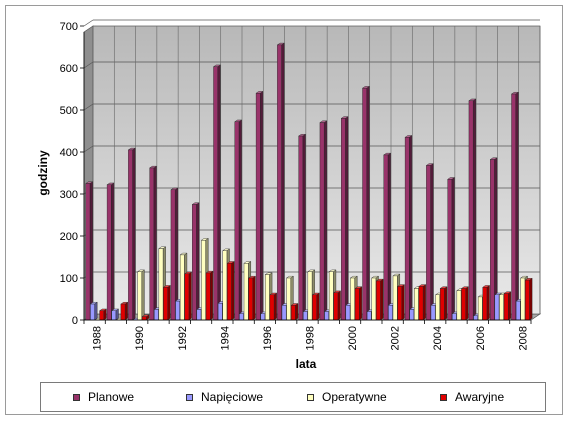 The width and height of the screenshot is (570, 422). I want to click on y-tick-label: 0, so click(75, 321).